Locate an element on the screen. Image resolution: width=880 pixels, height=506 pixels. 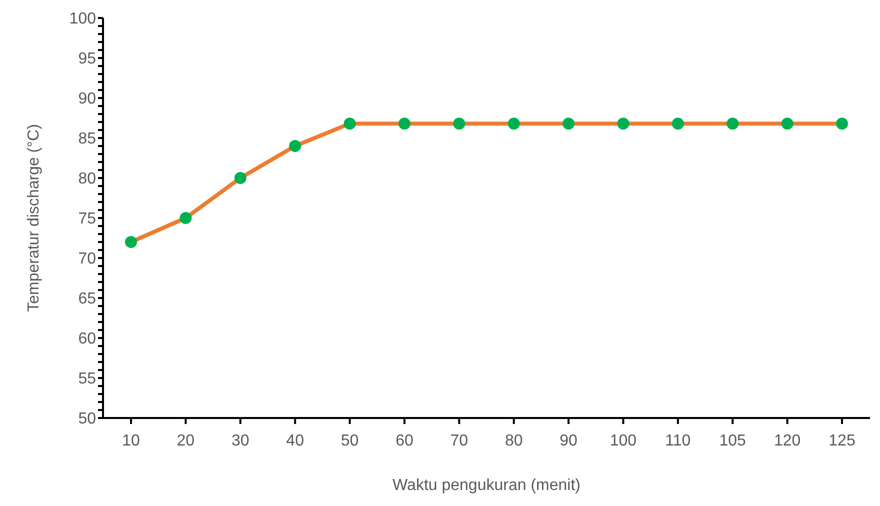
y-tick-label: 90 is located at coordinates (87, 99).